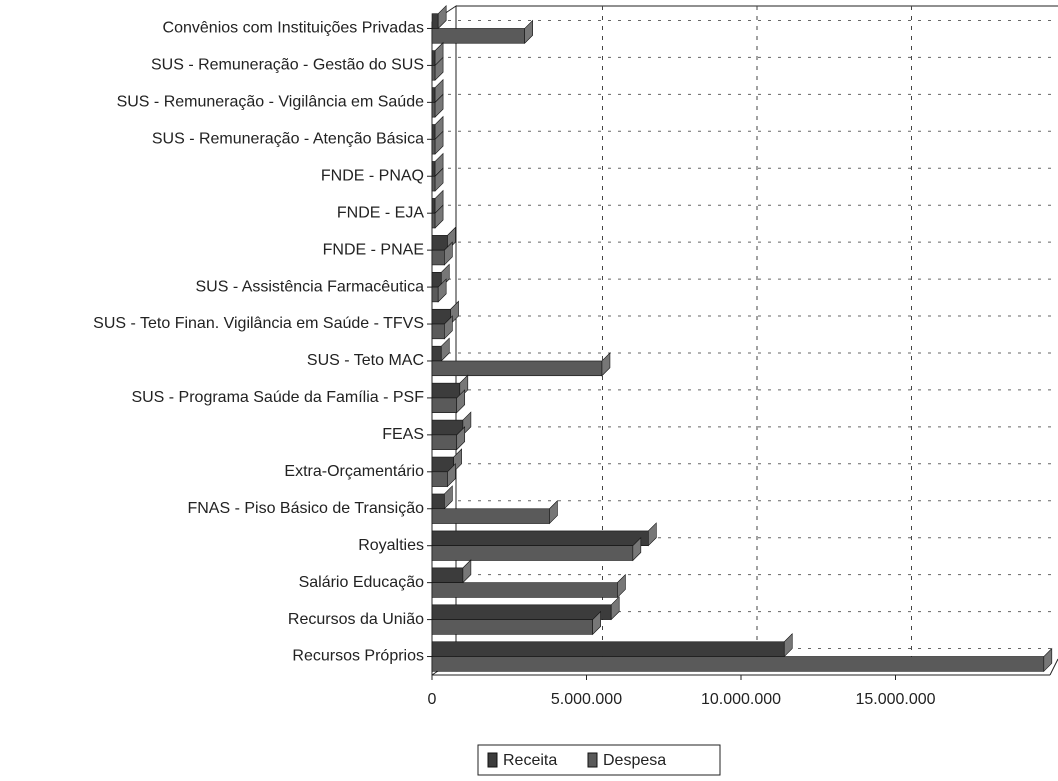 The width and height of the screenshot is (1058, 781). Describe the element at coordinates (277, 397) in the screenshot. I see `y-tick-label: SUS - Programa Saúde da Família - PSF` at that location.